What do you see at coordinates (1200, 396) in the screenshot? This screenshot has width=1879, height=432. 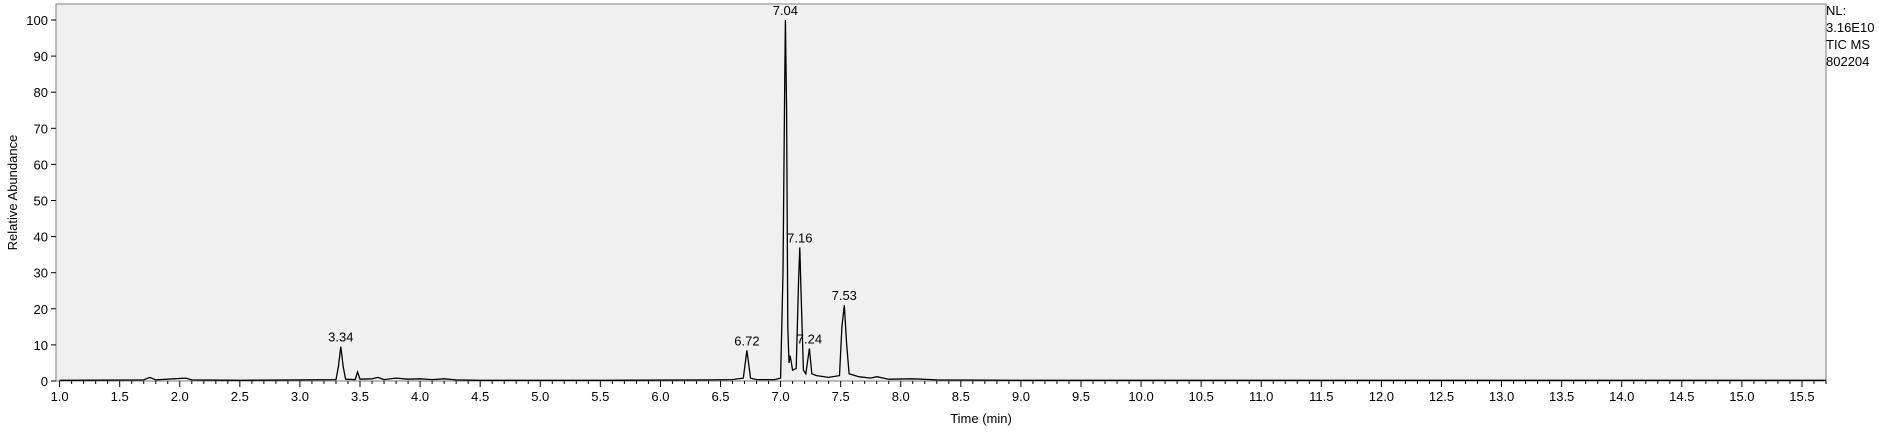 I see `x-tick-label: 10.5` at bounding box center [1200, 396].